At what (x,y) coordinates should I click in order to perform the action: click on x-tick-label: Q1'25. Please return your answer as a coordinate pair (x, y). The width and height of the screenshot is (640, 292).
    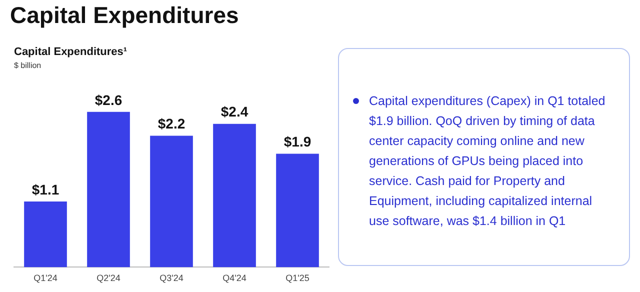
    Looking at the image, I should click on (298, 278).